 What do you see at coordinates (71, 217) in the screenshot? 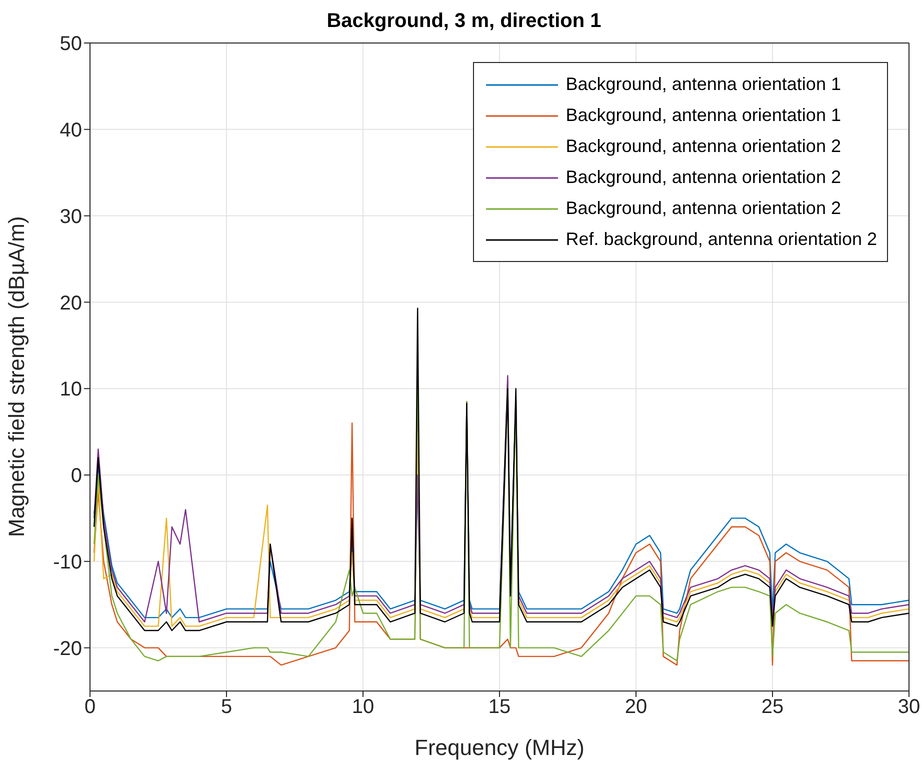
I see `y-tick-label: 30` at bounding box center [71, 217].